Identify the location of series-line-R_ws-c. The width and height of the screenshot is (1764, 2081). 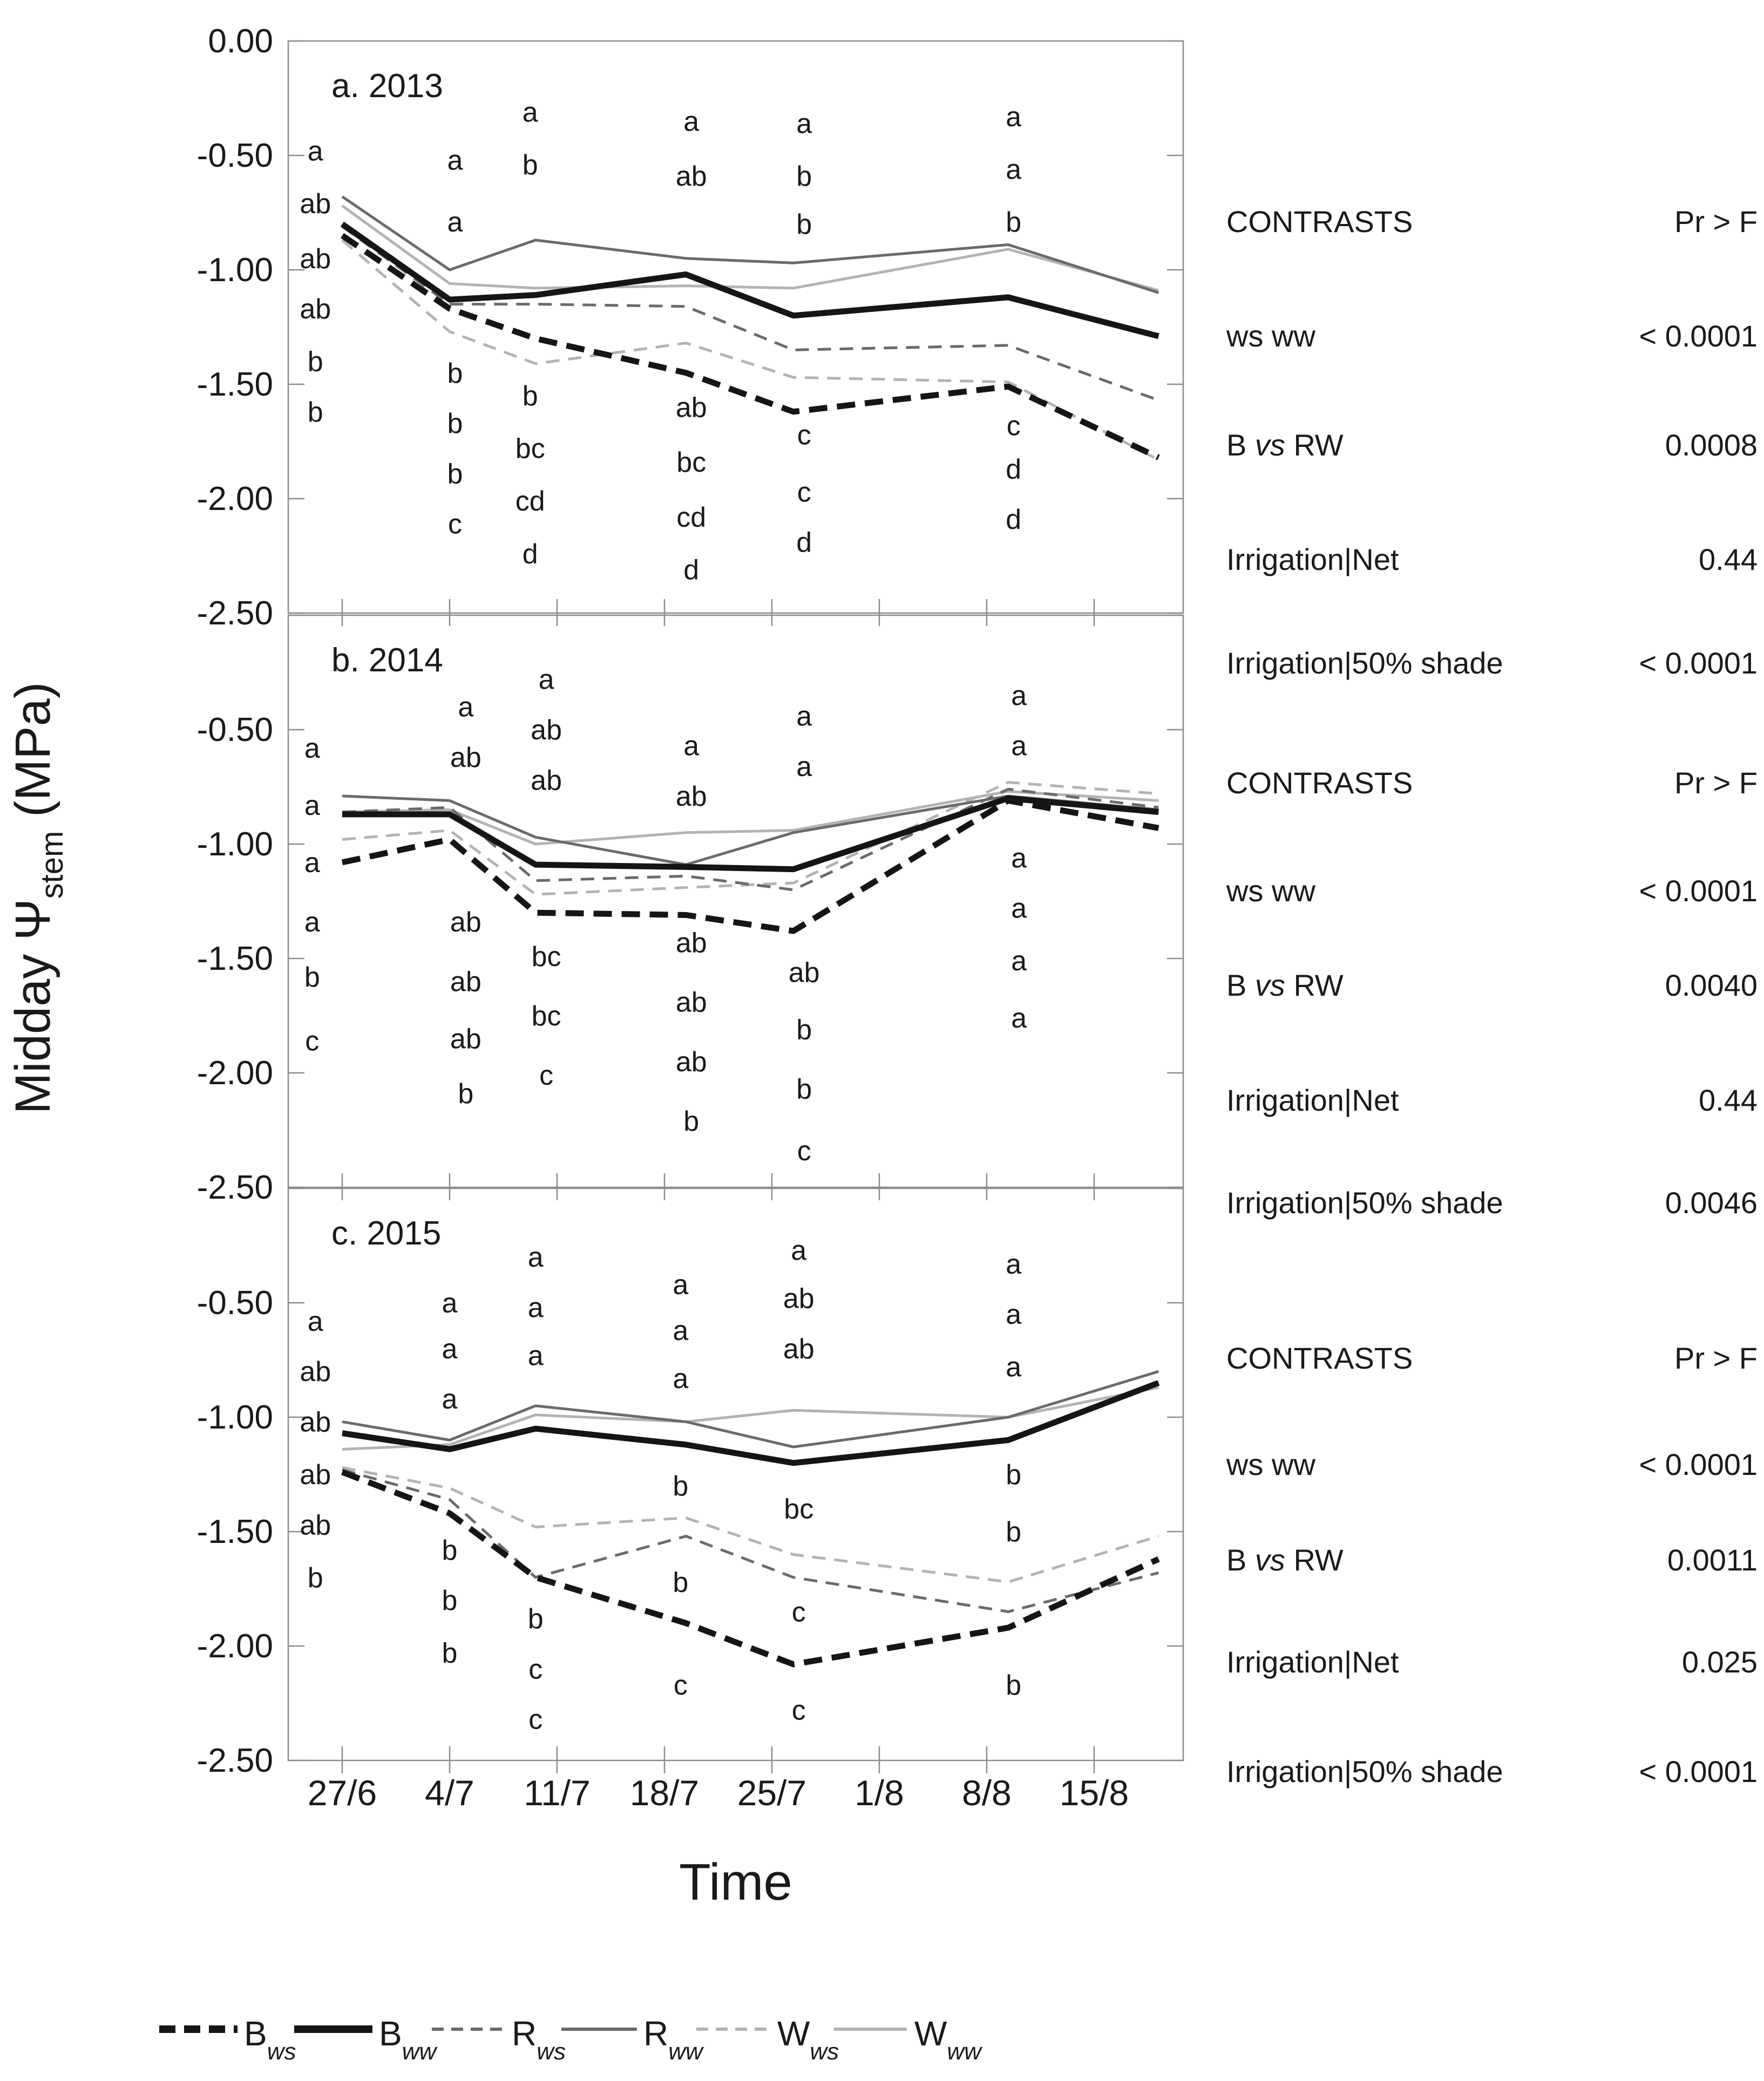
(750, 1540).